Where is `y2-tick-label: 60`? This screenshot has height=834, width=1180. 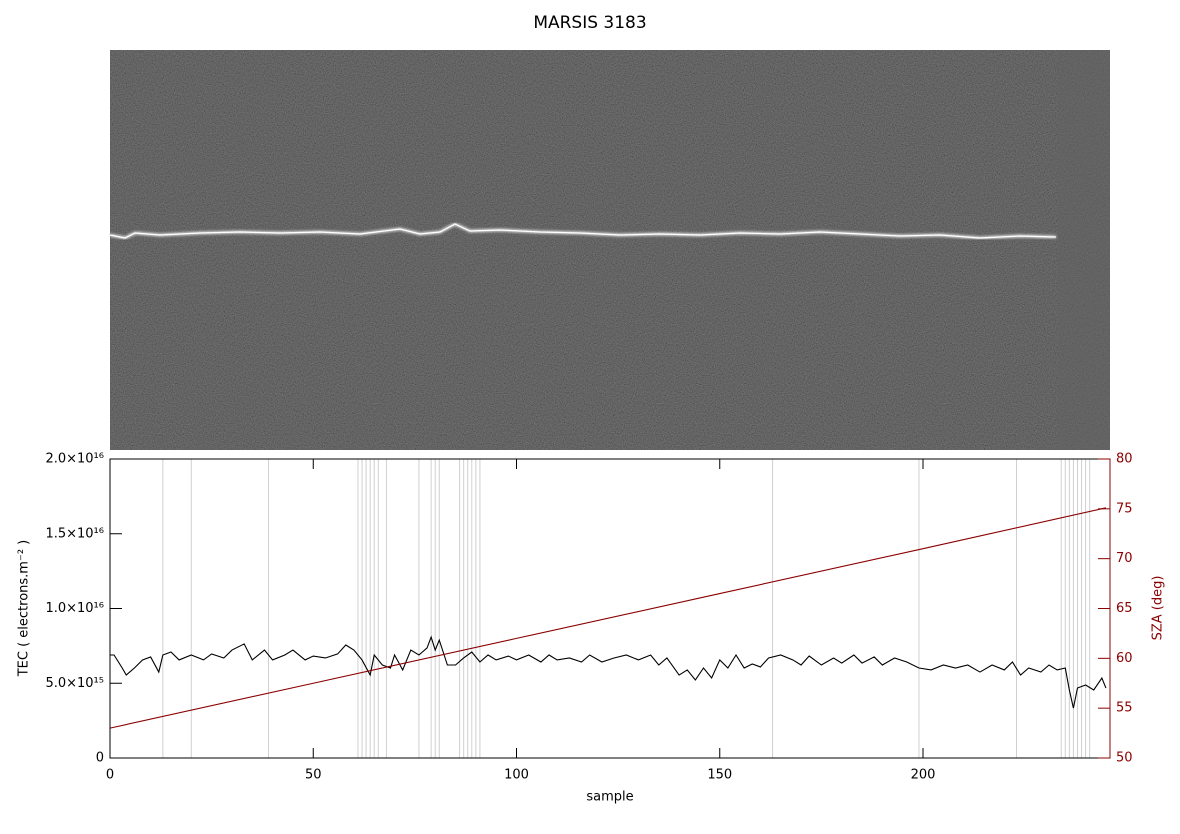
y2-tick-label: 60 is located at coordinates (1124, 658).